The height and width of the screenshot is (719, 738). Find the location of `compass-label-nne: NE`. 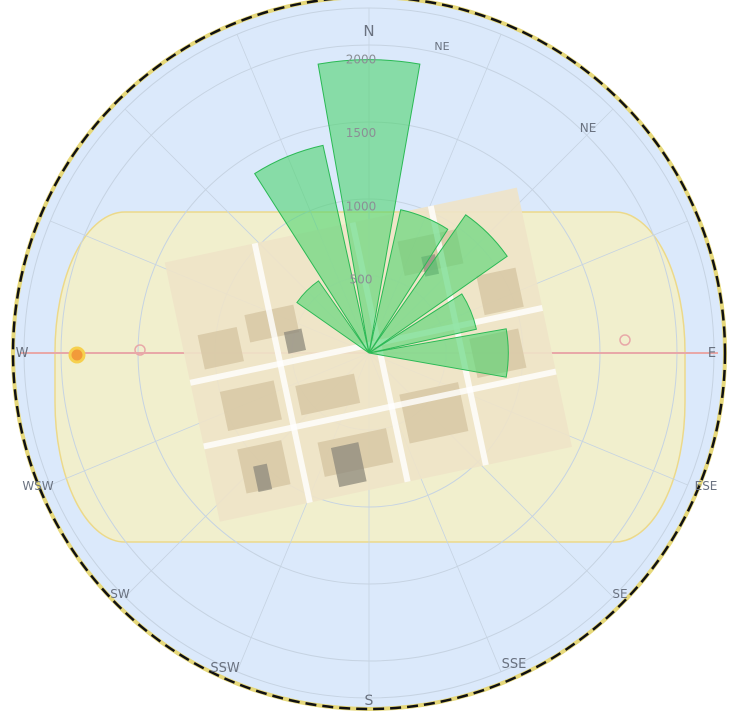

compass-label-nne: NE is located at coordinates (441, 46).